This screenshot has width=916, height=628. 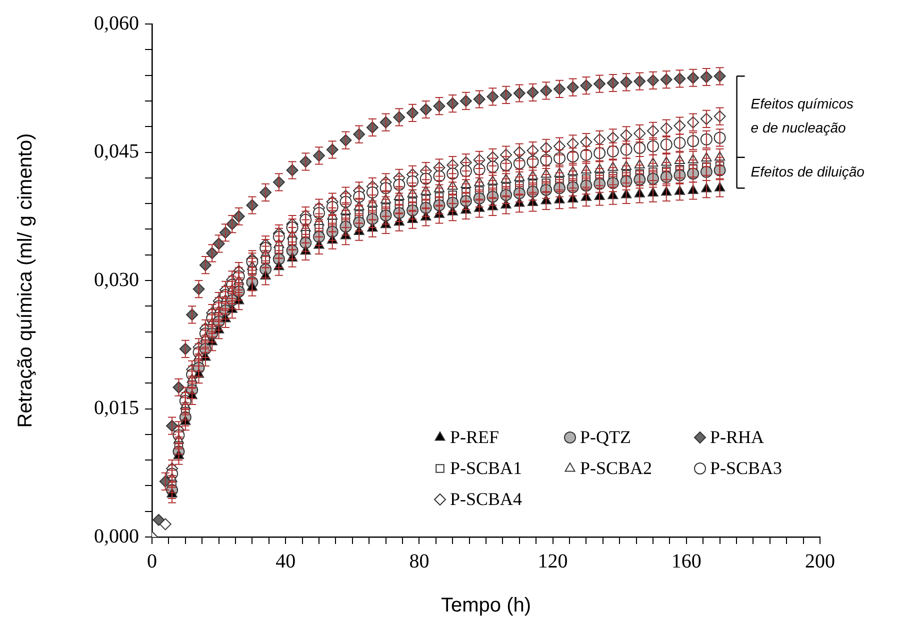 What do you see at coordinates (486, 468) in the screenshot?
I see `legend-label: P-SCBA1` at bounding box center [486, 468].